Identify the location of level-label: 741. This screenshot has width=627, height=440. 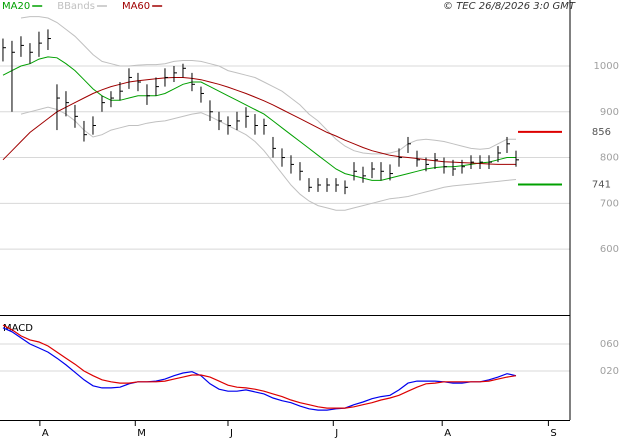
(601, 185).